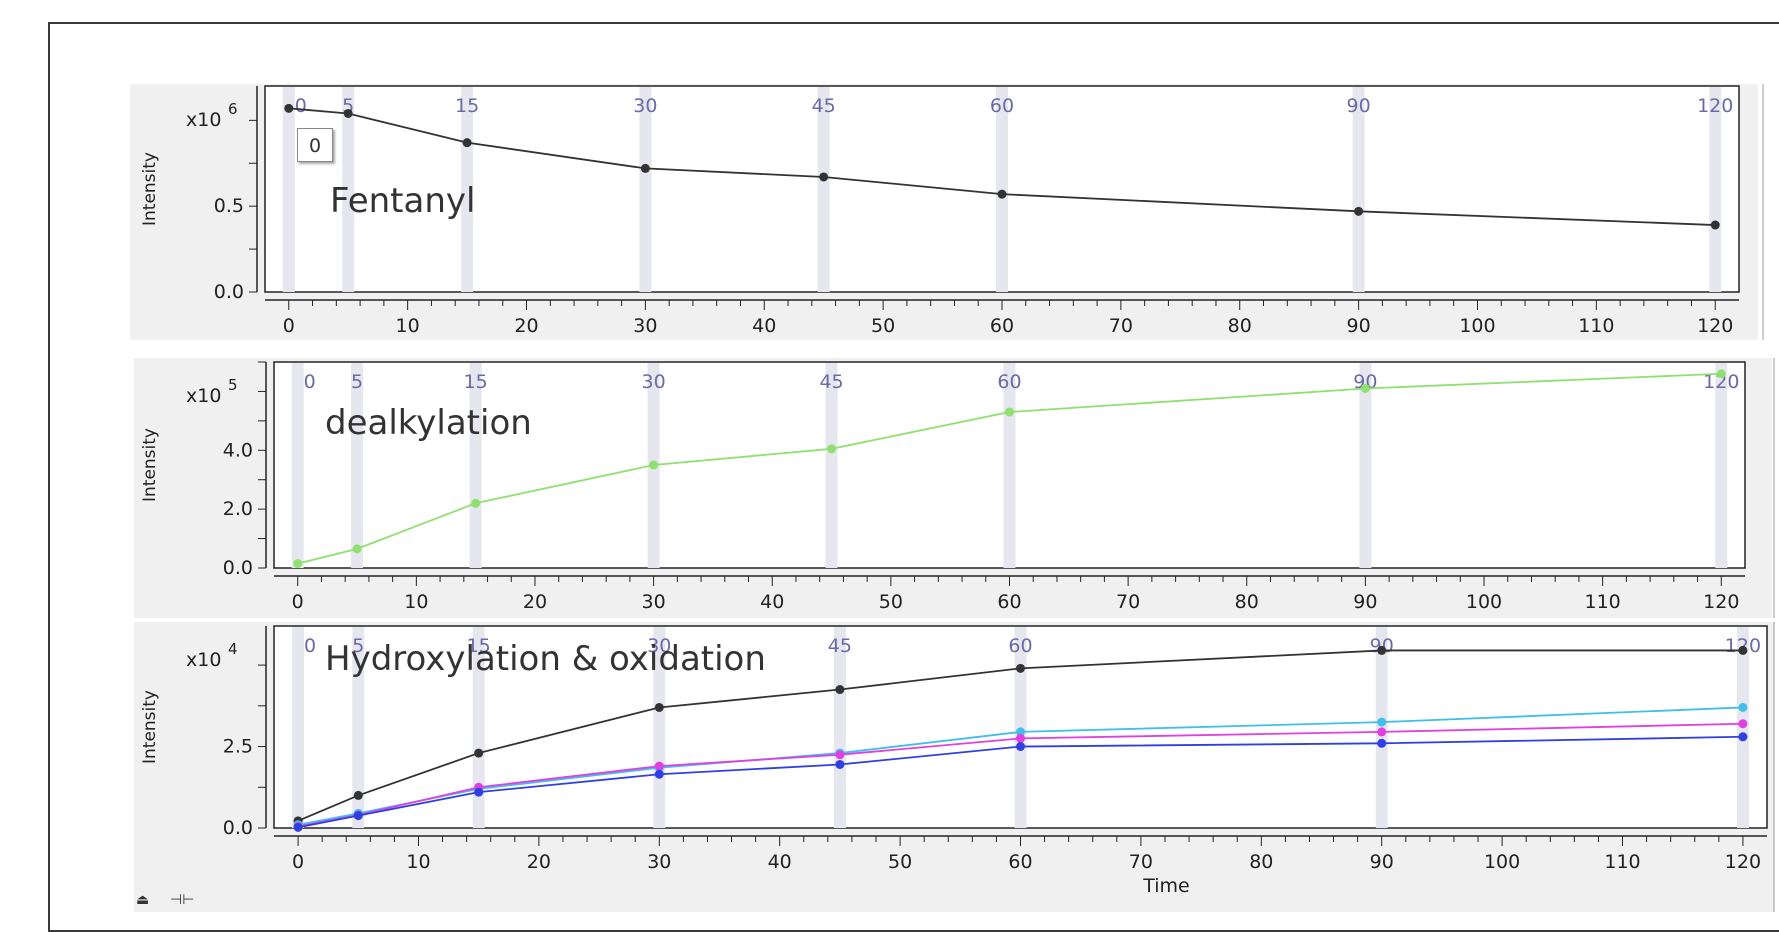 The width and height of the screenshot is (1779, 932). I want to click on y-tick-label: 2.0, so click(238, 509).